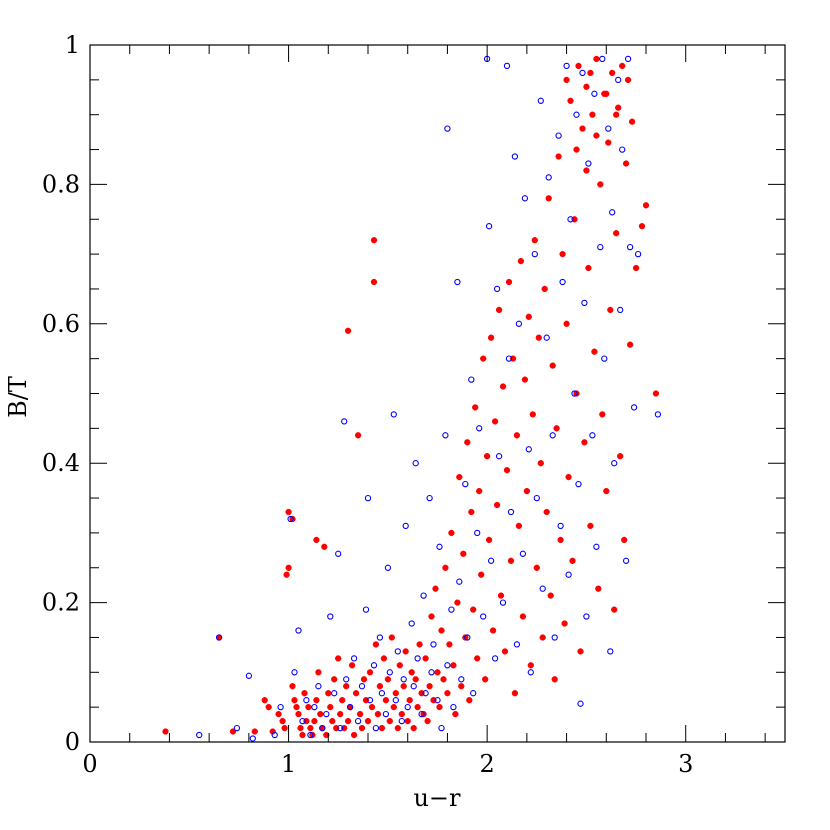 The height and width of the screenshot is (830, 830). What do you see at coordinates (72, 45) in the screenshot?
I see `y-tick-label: 1` at bounding box center [72, 45].